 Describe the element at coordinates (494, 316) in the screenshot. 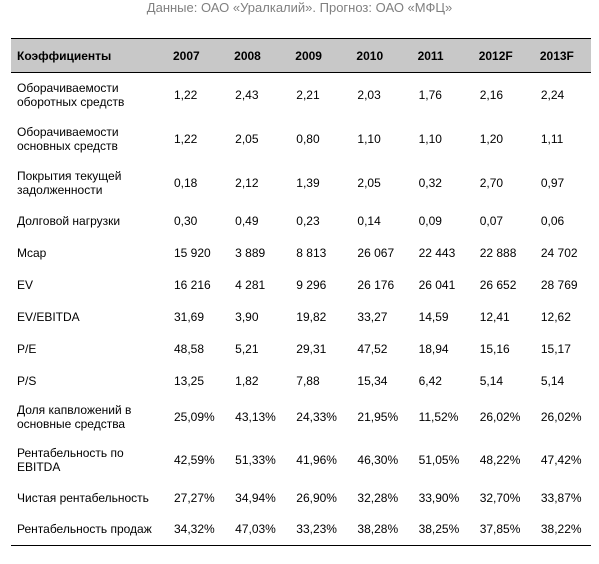

I see `table-cell: 12,41` at that location.